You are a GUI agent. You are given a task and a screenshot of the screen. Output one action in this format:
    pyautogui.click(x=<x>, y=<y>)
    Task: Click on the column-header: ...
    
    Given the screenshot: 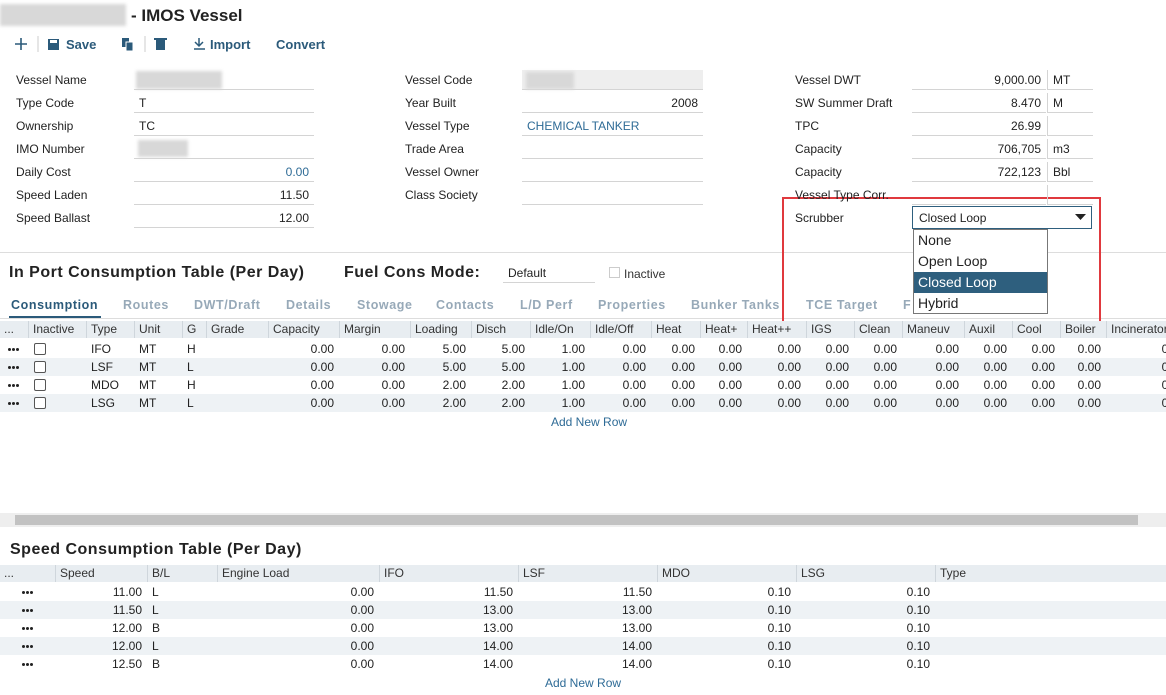 What is the action you would take?
    pyautogui.click(x=14, y=329)
    